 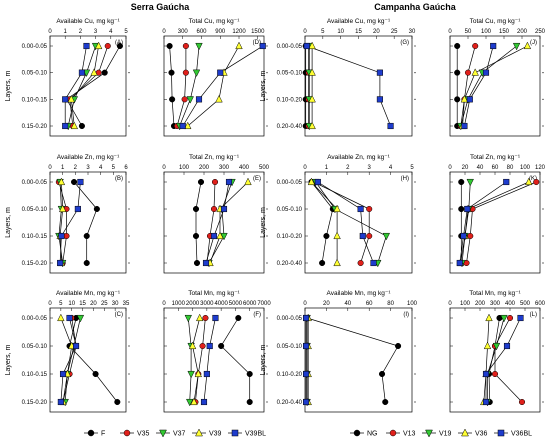 I want to click on series-line-V19, so click(x=496, y=359).